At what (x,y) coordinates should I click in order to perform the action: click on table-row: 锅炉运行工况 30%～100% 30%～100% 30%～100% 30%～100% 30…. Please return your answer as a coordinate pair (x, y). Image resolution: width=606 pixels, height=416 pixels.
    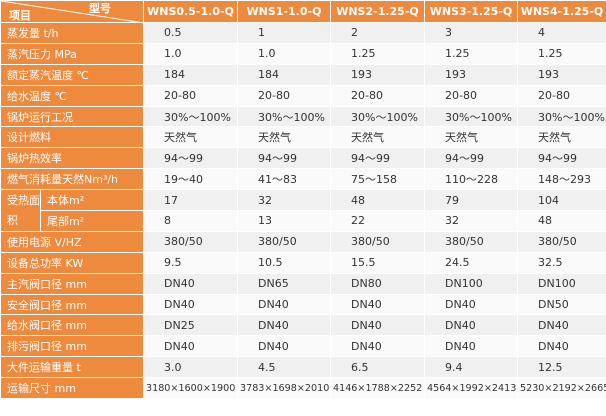
    Looking at the image, I should click on (303, 116).